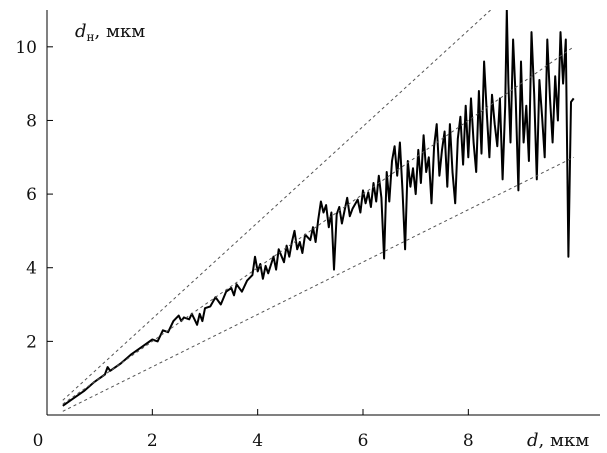 This screenshot has height=453, width=607. Describe the element at coordinates (26, 48) in the screenshot. I see `y-tick-label: 10` at that location.